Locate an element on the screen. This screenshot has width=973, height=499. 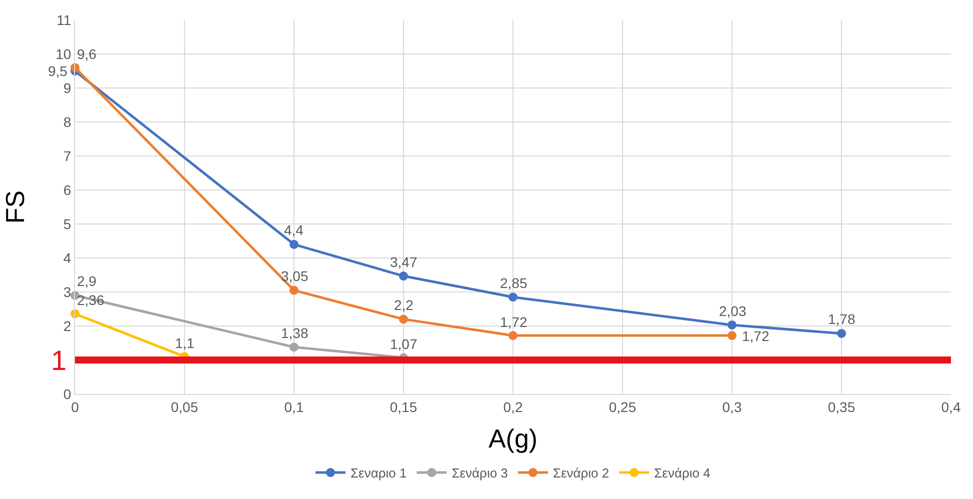
x-tick-label: 0,2 is located at coordinates (513, 406).